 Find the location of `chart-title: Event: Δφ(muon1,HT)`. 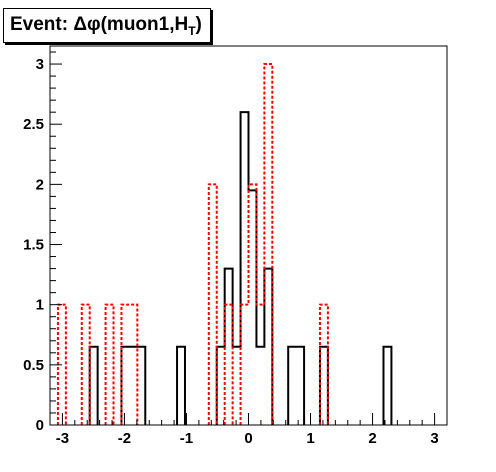

chart-title: Event: Δφ(muon1,HT) is located at coordinates (106, 25).